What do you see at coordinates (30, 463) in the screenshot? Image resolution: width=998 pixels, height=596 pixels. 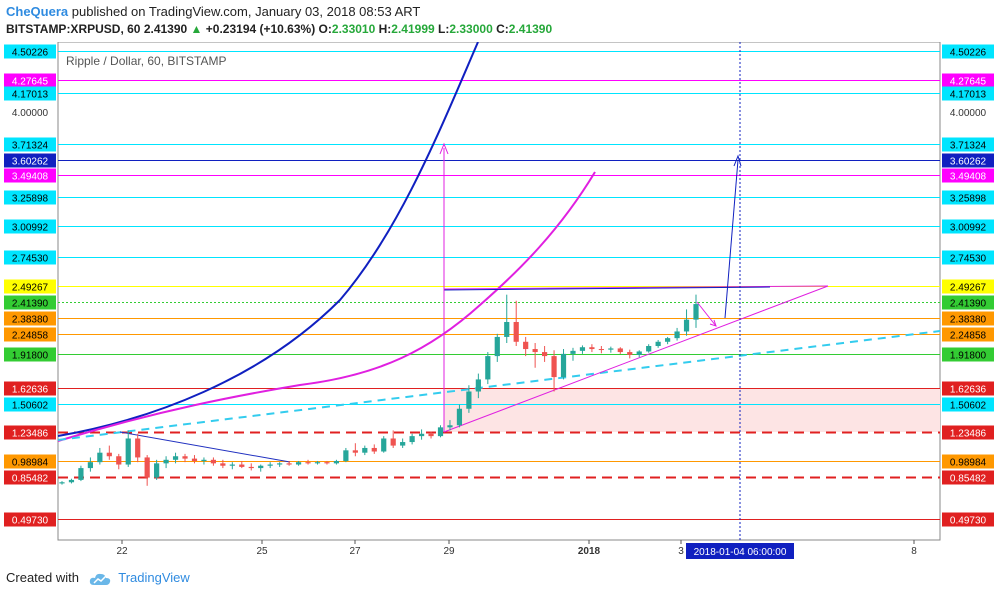 I see `price-label-left: 0.98984` at bounding box center [30, 463].